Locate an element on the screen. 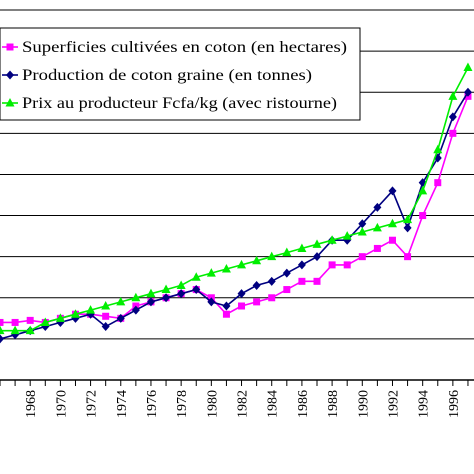 This screenshot has width=474, height=474. legend-label: Production de coton graine (en tonnes) is located at coordinates (167, 75).